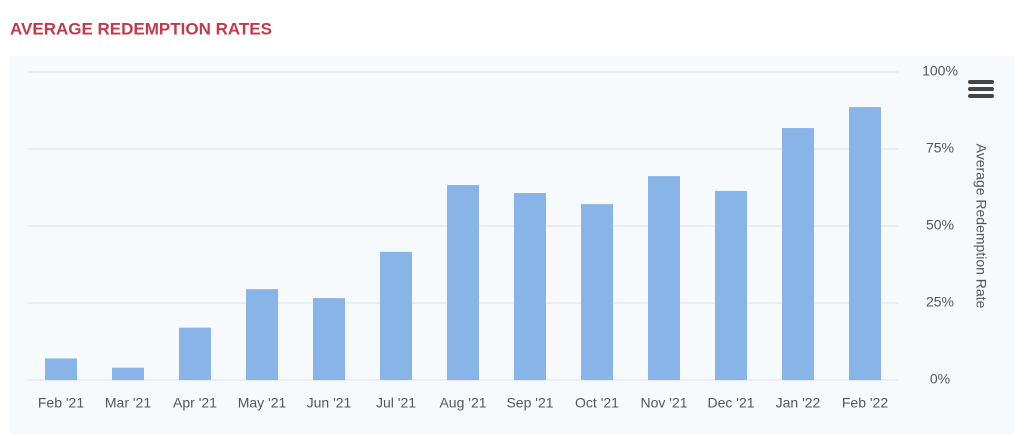 This screenshot has height=437, width=1024. I want to click on y-tick-label: 25%, so click(940, 302).